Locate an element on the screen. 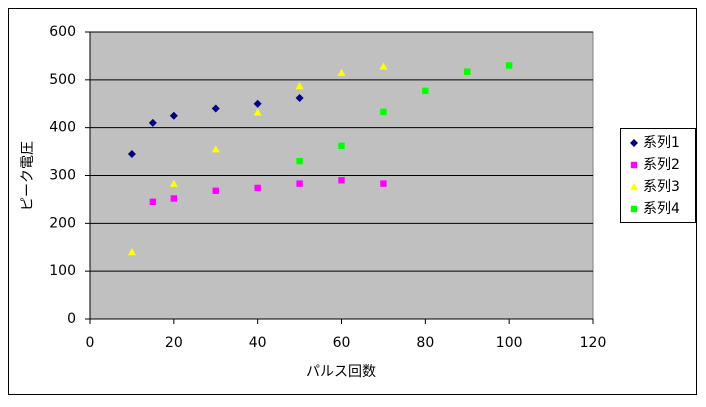  x-tick-label: 80 is located at coordinates (425, 343).